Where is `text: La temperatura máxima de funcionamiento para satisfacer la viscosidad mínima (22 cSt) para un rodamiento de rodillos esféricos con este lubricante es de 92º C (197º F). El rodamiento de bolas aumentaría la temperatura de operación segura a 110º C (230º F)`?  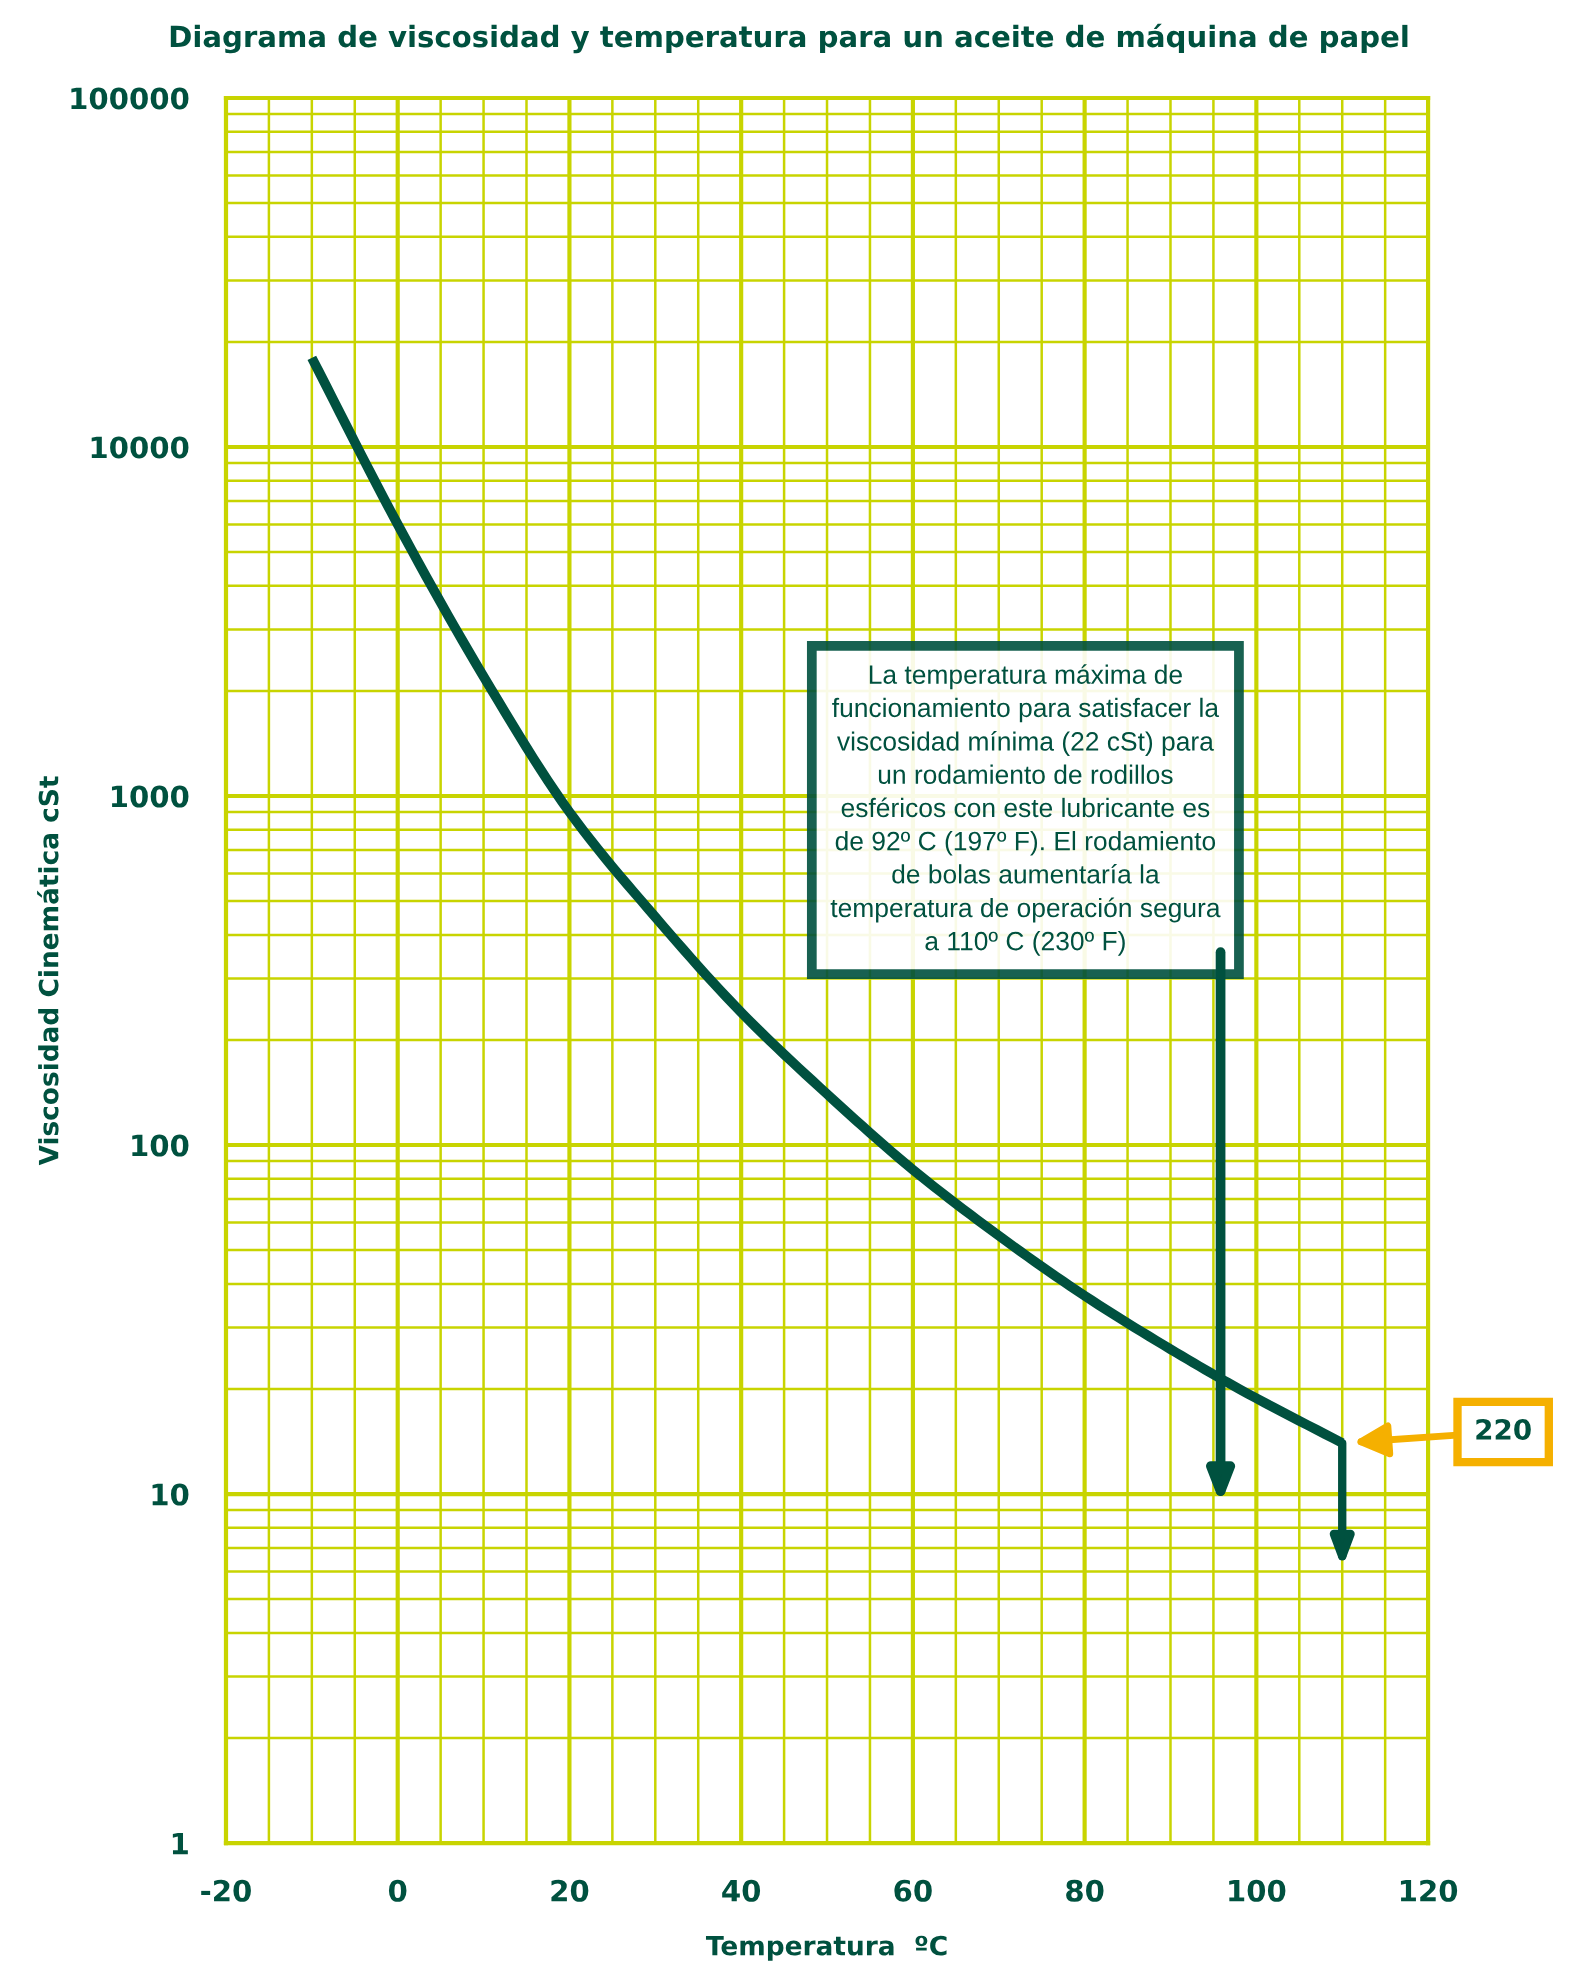
text: La temperatura máxima de funcionamiento para satisfacer la viscosidad mínima (22 cSt) para un rodamiento de rodillos esféricos con este lubricante es de 92º C (197º F). El rodamiento de bolas aumentaría la temperatura de operación segura a 110º C (230º F) is located at coordinates (1025, 810).